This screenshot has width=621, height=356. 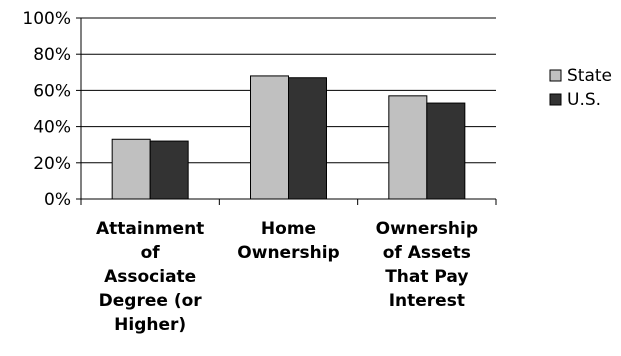 I want to click on legend-label-us: U.S., so click(x=584, y=100).